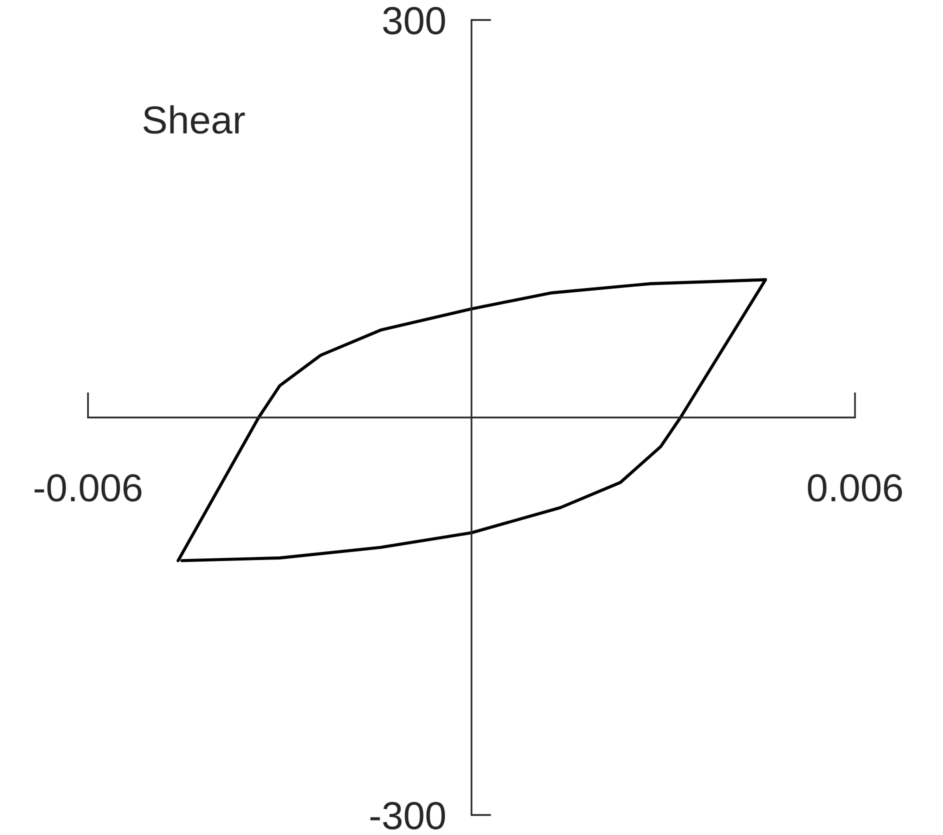  What do you see at coordinates (414, 20) in the screenshot?
I see `y-tick-label: 300` at bounding box center [414, 20].